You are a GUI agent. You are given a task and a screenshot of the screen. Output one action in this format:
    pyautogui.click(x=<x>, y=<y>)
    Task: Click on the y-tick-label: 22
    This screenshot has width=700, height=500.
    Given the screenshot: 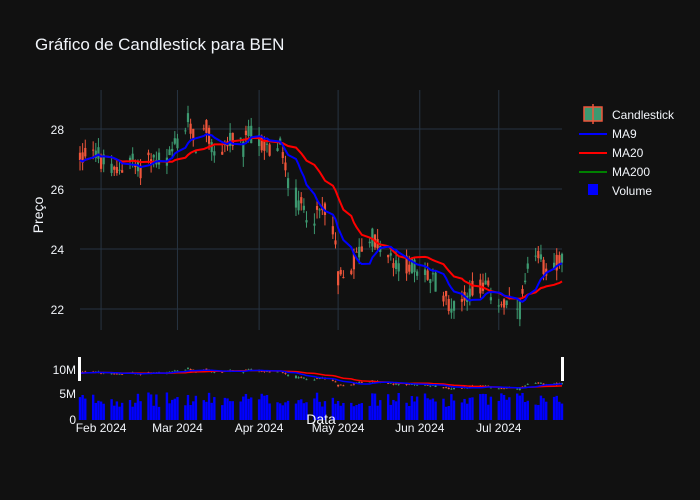 What is the action you would take?
    pyautogui.click(x=58, y=310)
    